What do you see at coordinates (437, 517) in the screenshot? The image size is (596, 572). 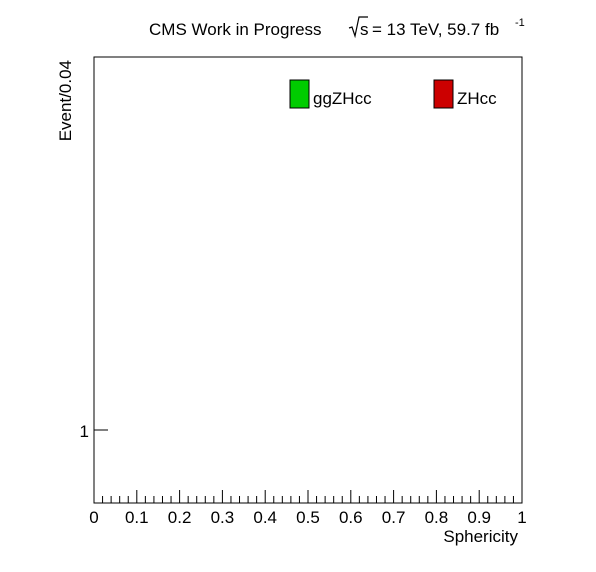 I see `x-tick-label: 0.8` at bounding box center [437, 517].